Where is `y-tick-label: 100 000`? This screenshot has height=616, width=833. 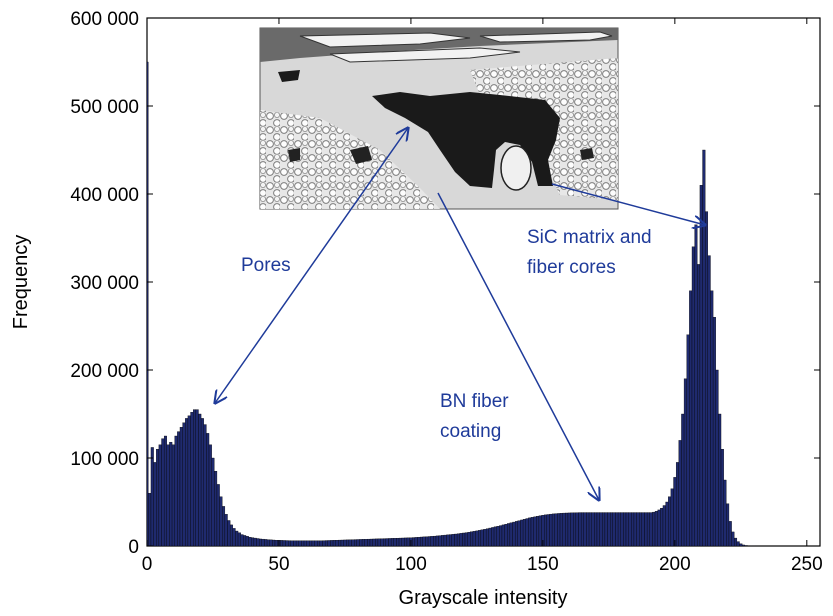 y-tick-label: 100 000 is located at coordinates (104, 459).